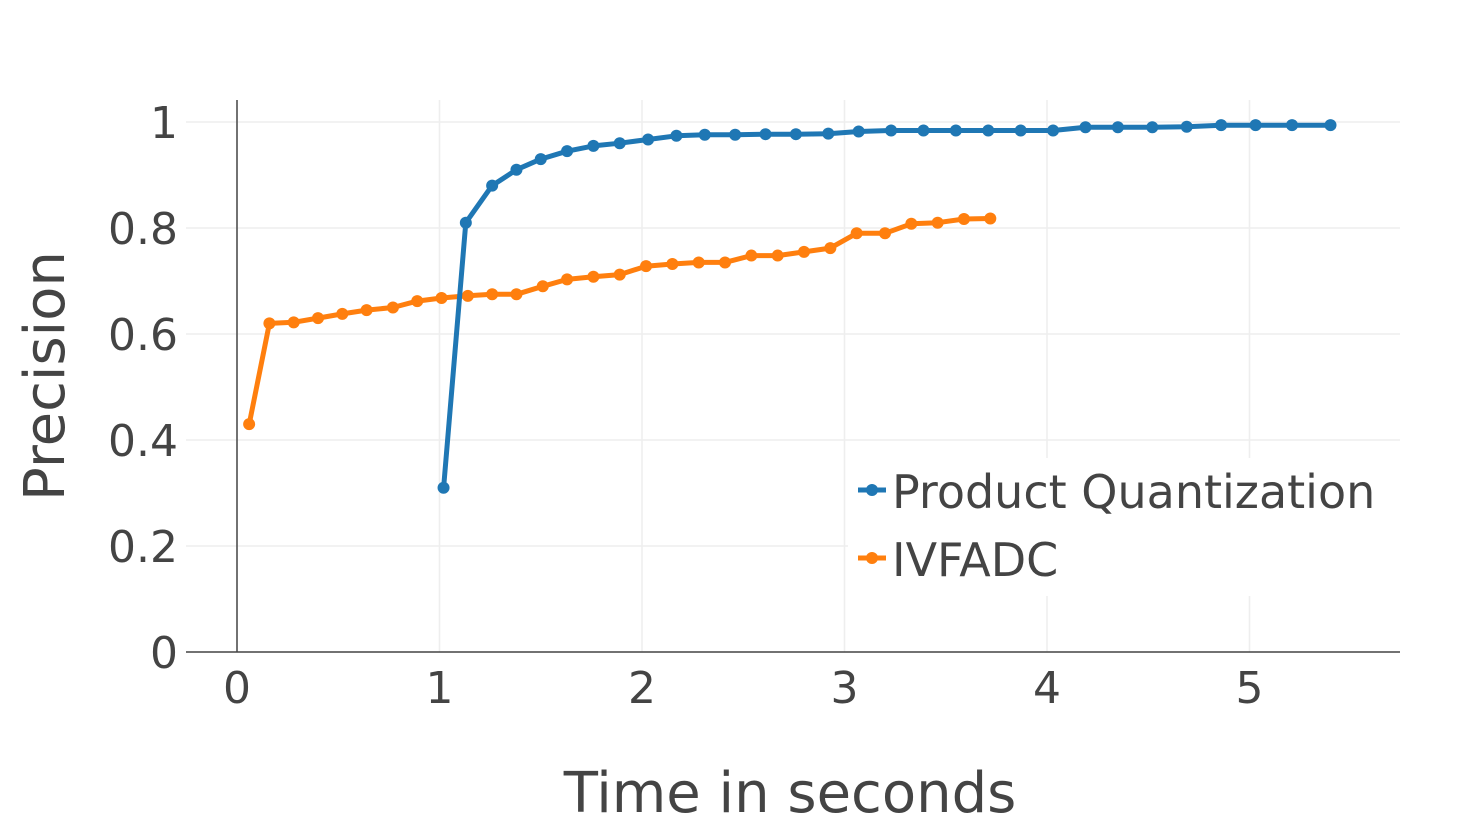  I want to click on y-tick-label: 0.6, so click(143, 335).